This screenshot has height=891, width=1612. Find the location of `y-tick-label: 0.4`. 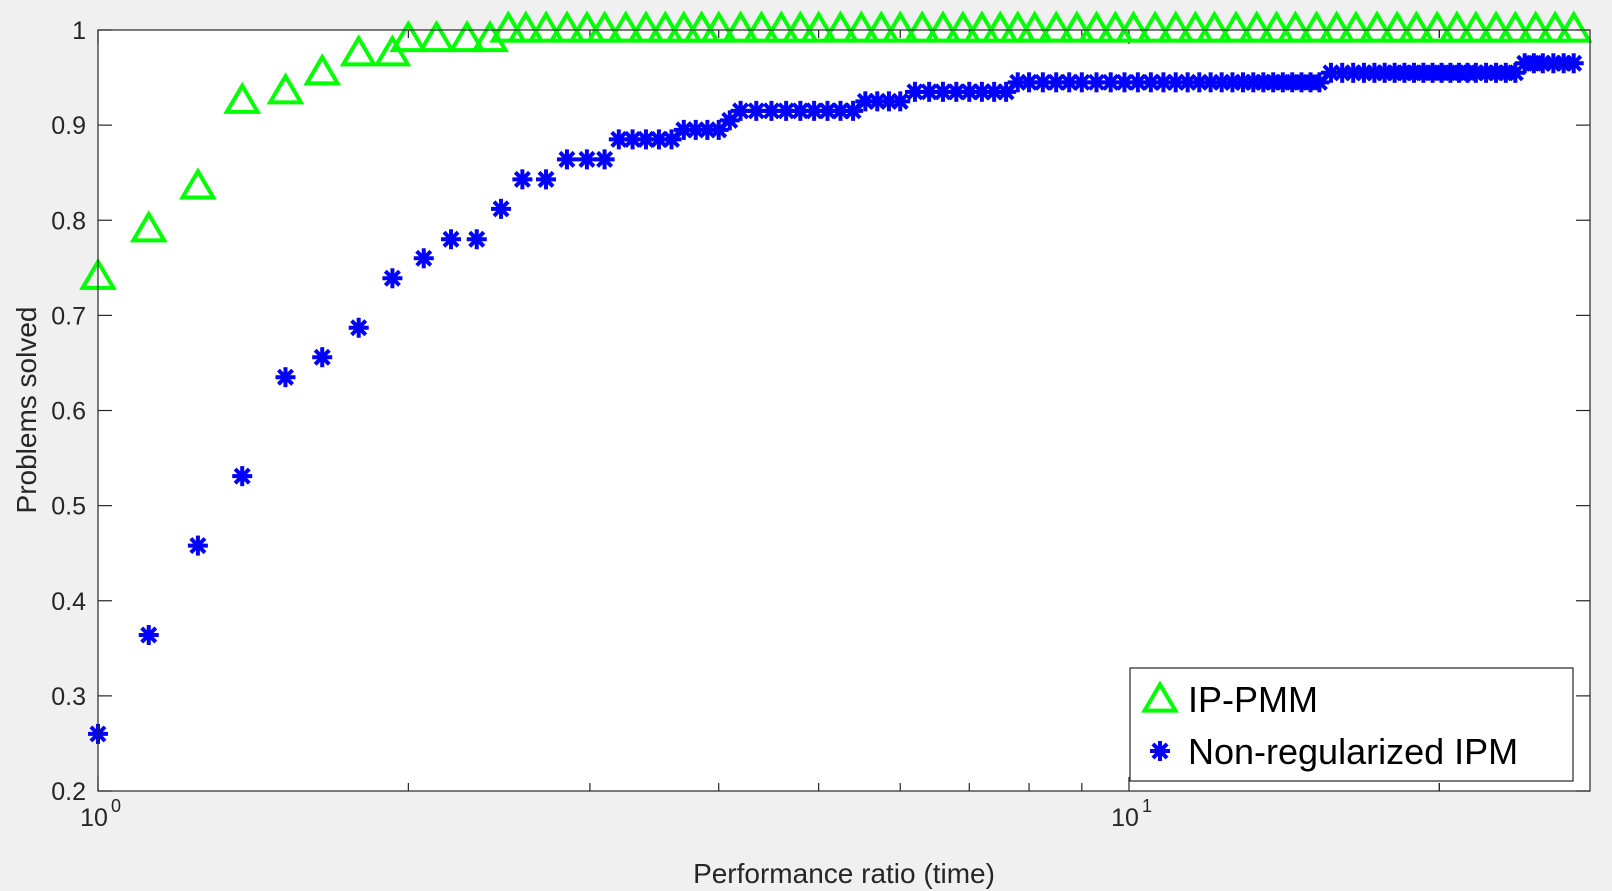

y-tick-label: 0.4 is located at coordinates (68, 602).